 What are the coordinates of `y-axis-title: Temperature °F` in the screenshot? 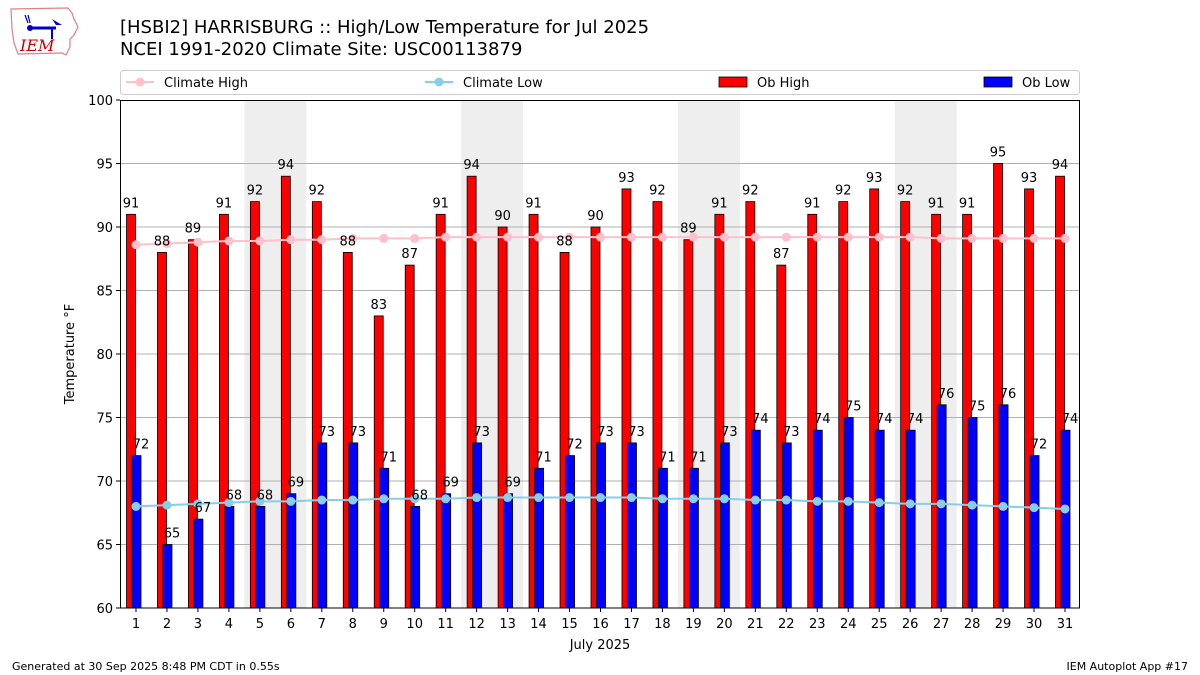 It's located at (70, 354).